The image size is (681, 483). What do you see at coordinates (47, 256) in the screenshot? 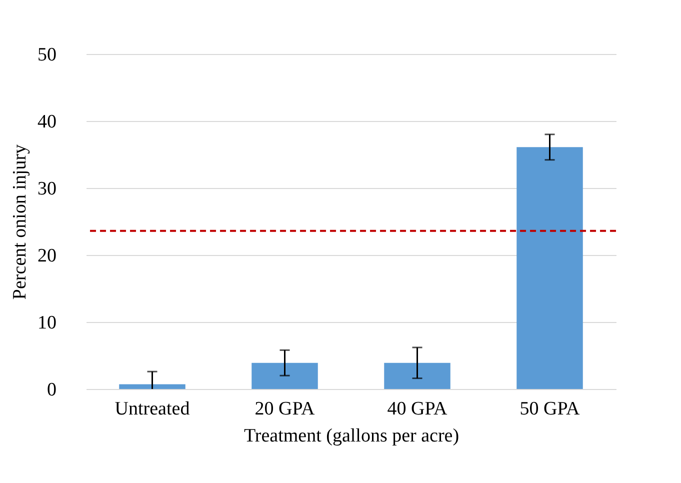
I see `y-tick-label: 20` at bounding box center [47, 256].